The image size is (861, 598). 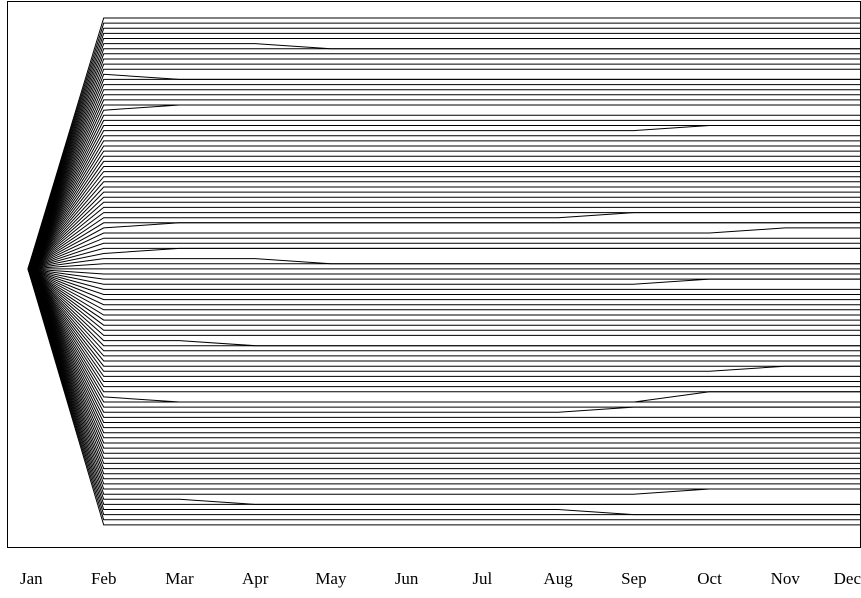 I want to click on x-tick-label-mar: Mar, so click(x=179, y=578).